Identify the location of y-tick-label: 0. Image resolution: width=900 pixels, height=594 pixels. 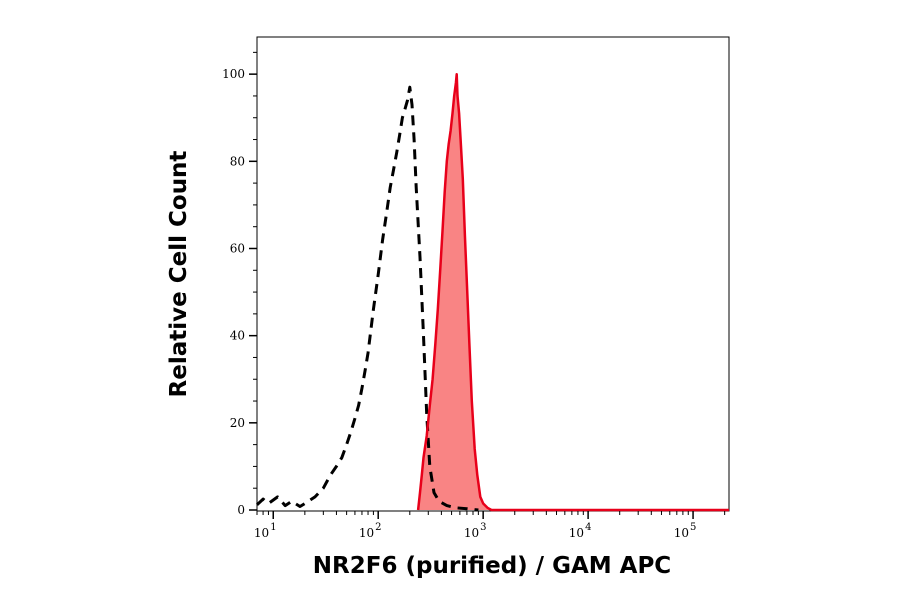
(241, 510).